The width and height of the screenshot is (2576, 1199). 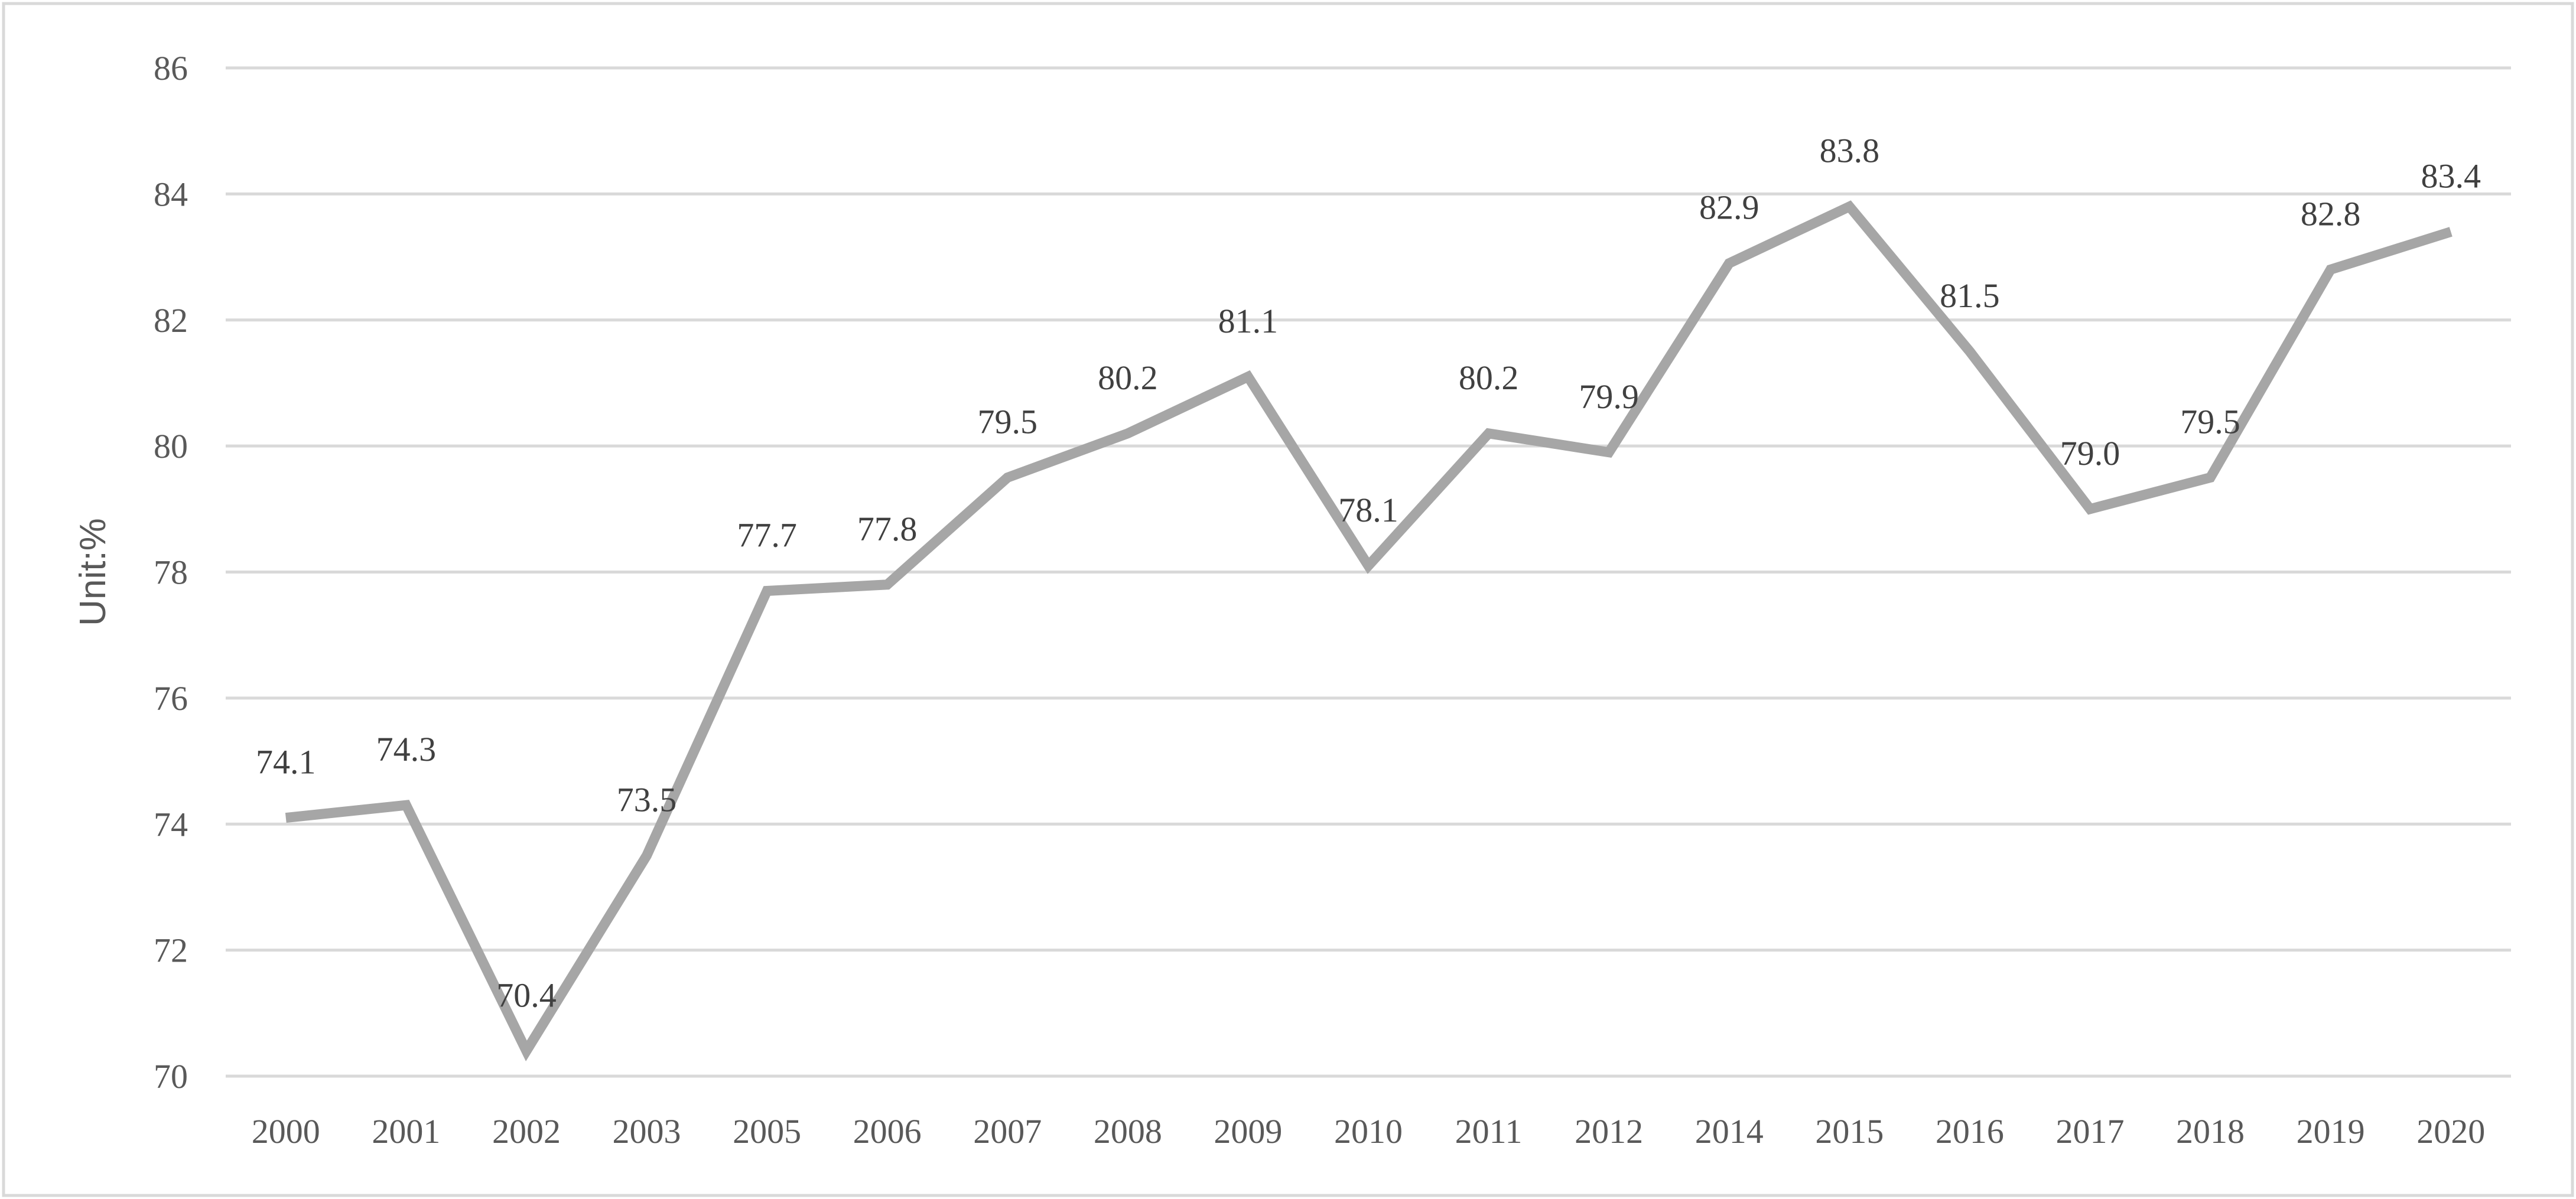 What do you see at coordinates (286, 762) in the screenshot?
I see `data-label-2000: 74.1` at bounding box center [286, 762].